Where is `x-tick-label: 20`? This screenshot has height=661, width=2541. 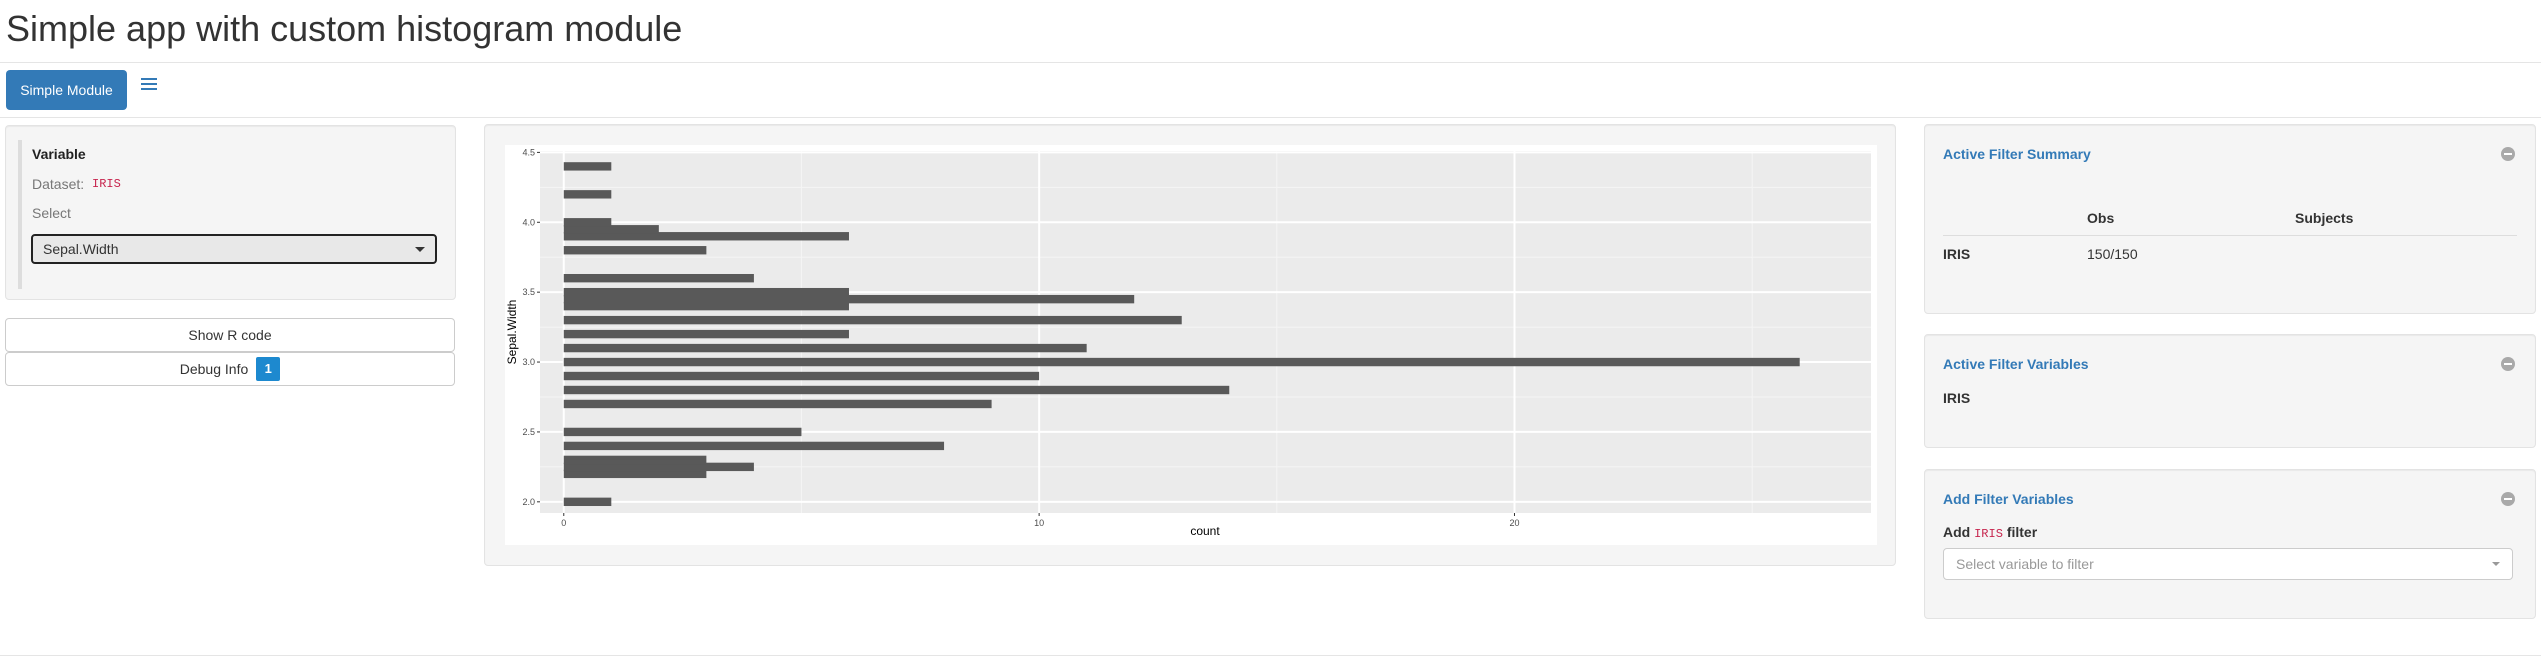
x-tick-label: 20 is located at coordinates (1514, 523).